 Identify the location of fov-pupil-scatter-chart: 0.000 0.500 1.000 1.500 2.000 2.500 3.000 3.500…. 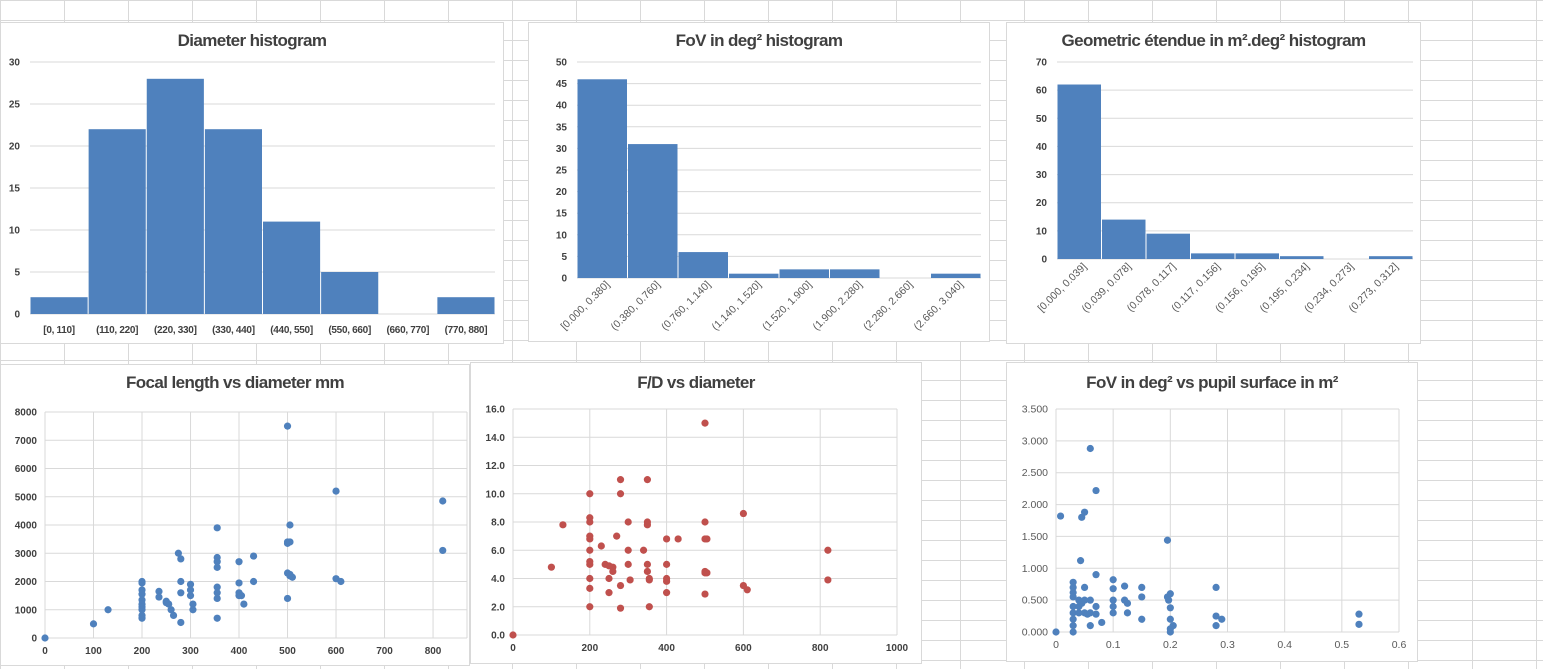
(1214, 528).